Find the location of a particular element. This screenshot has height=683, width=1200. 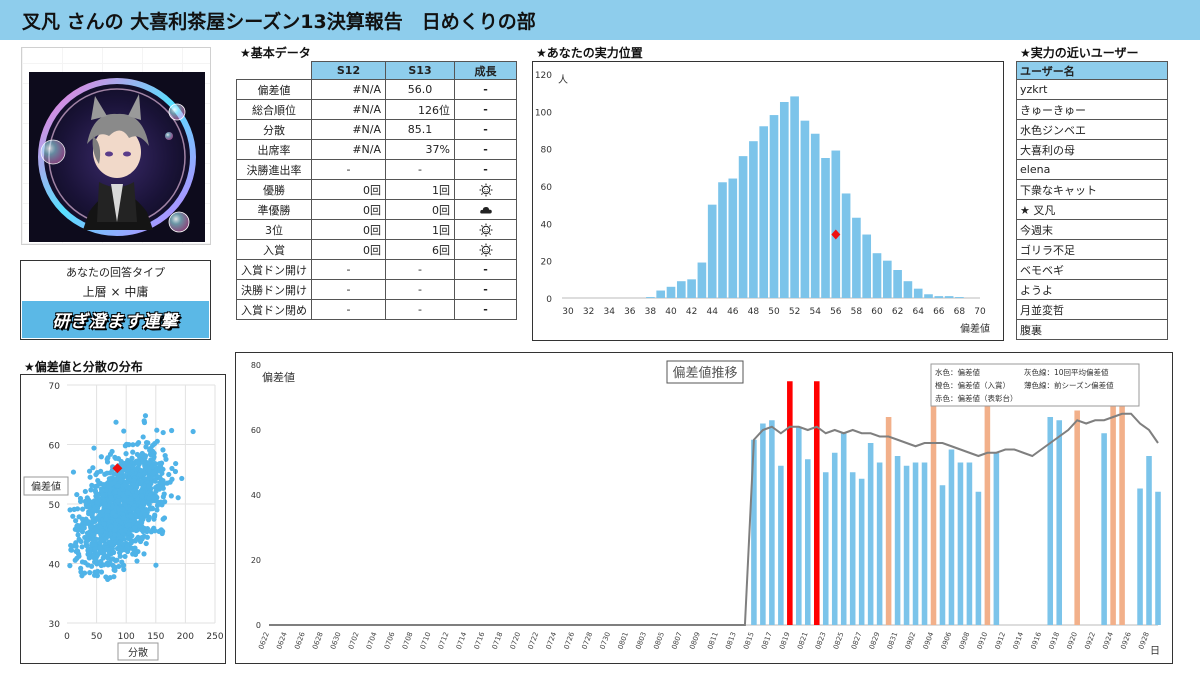

s13-value: 1回 is located at coordinates (420, 189).